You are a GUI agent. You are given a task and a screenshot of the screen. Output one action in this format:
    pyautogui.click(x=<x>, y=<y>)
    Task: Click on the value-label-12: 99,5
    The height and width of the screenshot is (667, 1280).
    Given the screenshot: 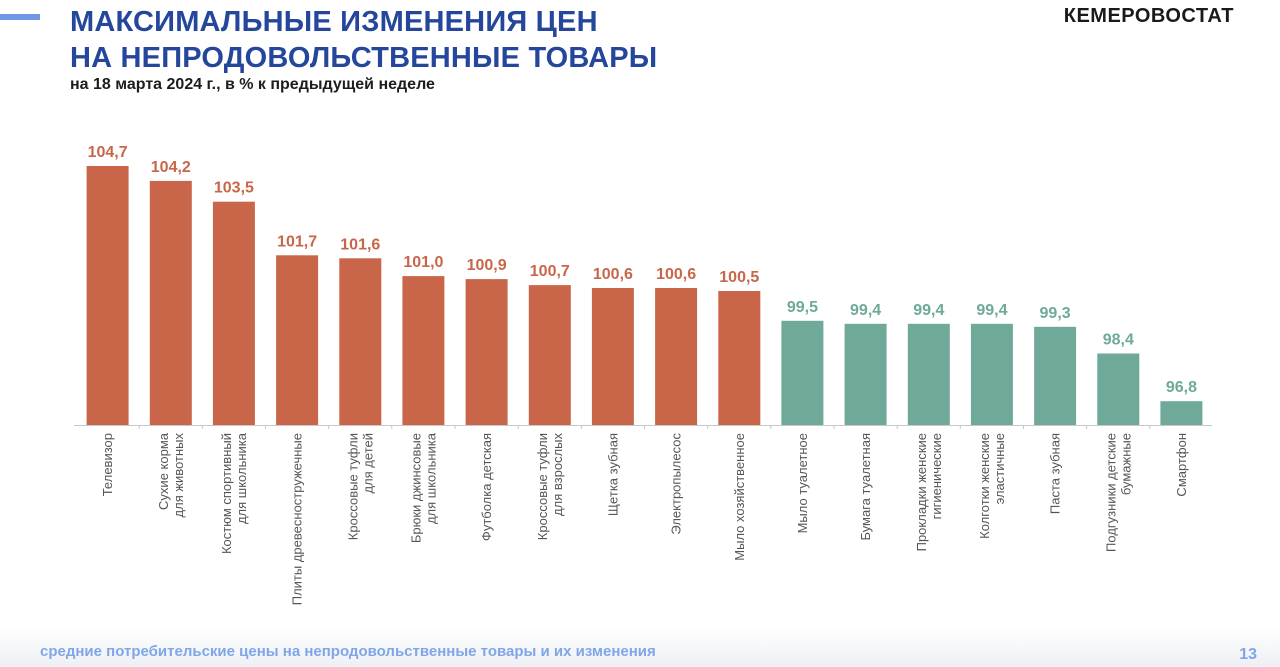 What is the action you would take?
    pyautogui.click(x=802, y=307)
    